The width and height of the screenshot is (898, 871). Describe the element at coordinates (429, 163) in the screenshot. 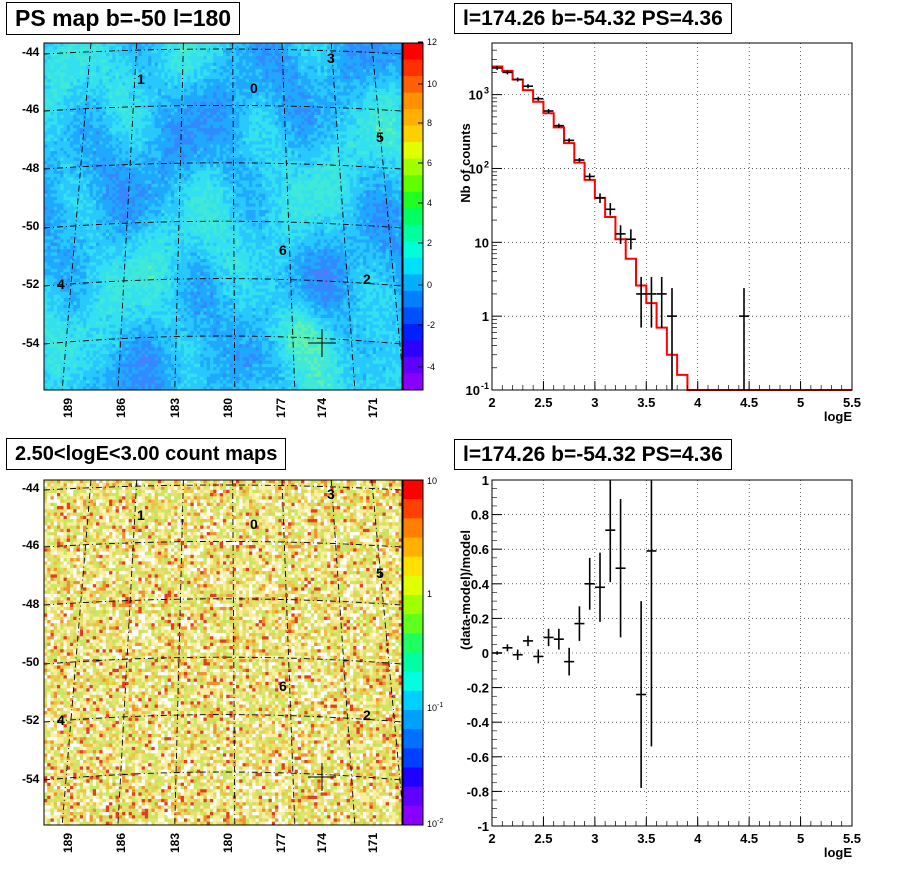

I see `colorbar-tick-label: 6` at that location.